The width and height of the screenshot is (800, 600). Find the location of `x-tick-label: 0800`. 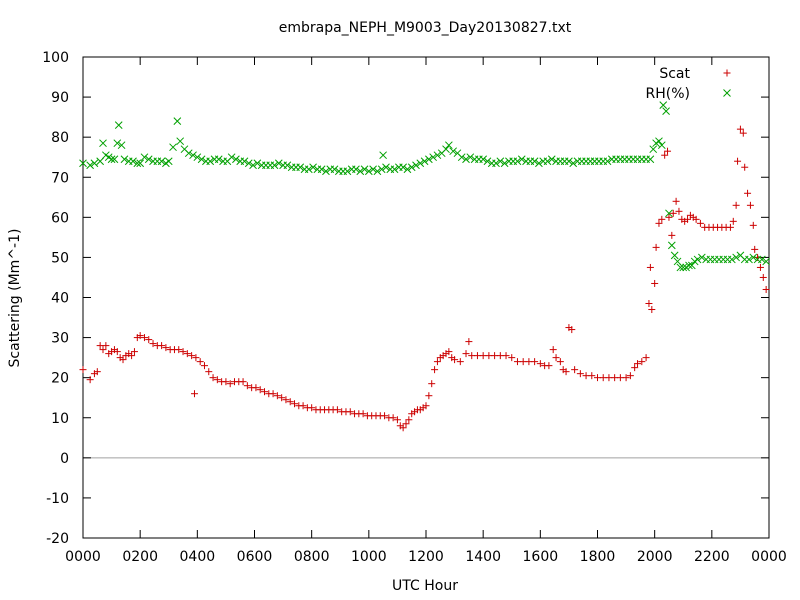

x-tick-label: 0800 is located at coordinates (312, 557).